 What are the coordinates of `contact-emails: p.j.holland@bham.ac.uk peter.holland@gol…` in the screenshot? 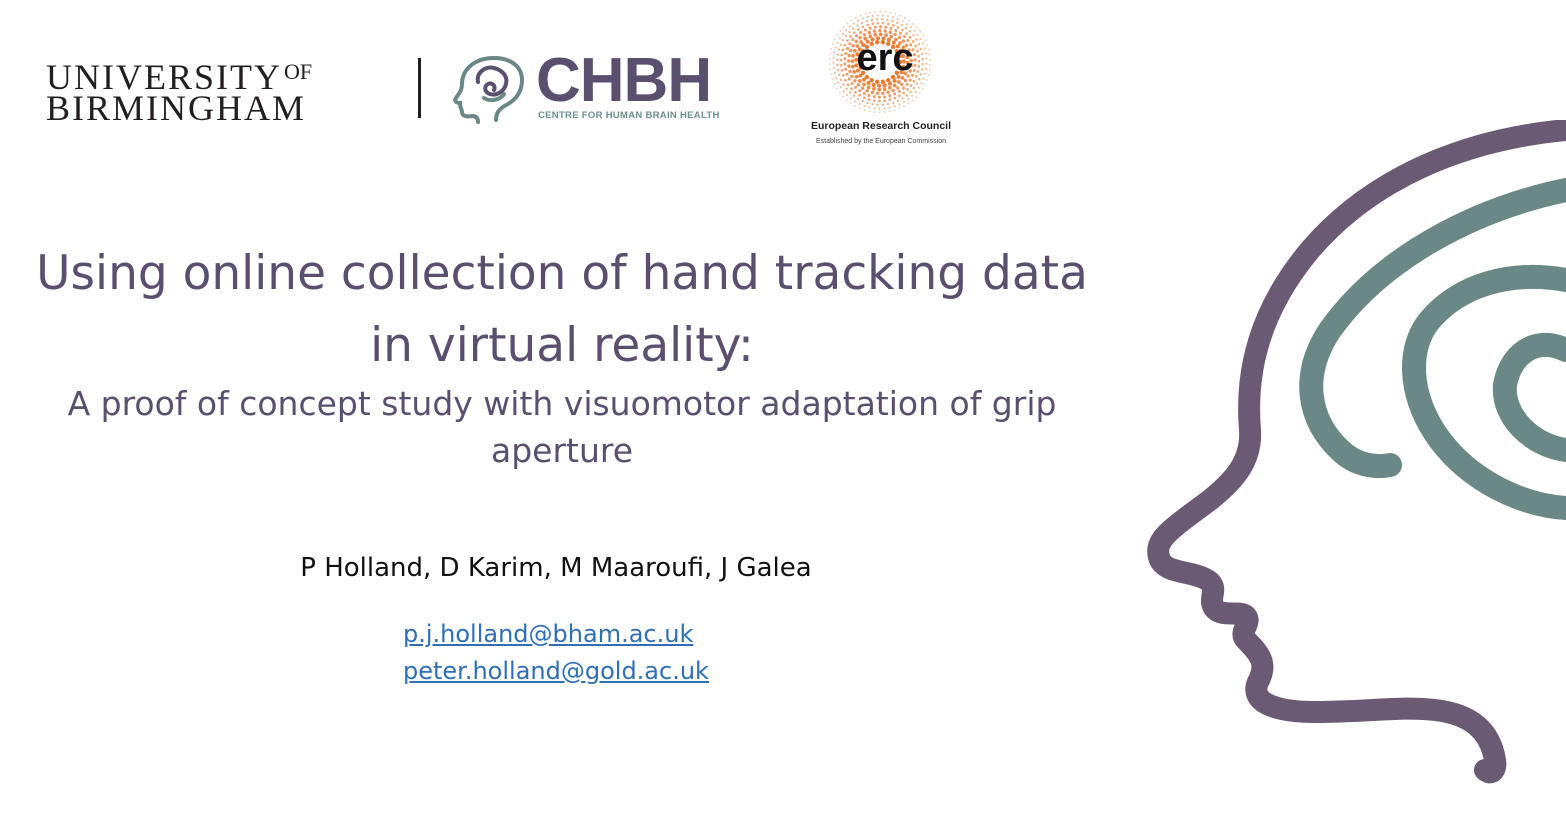 It's located at (556, 653).